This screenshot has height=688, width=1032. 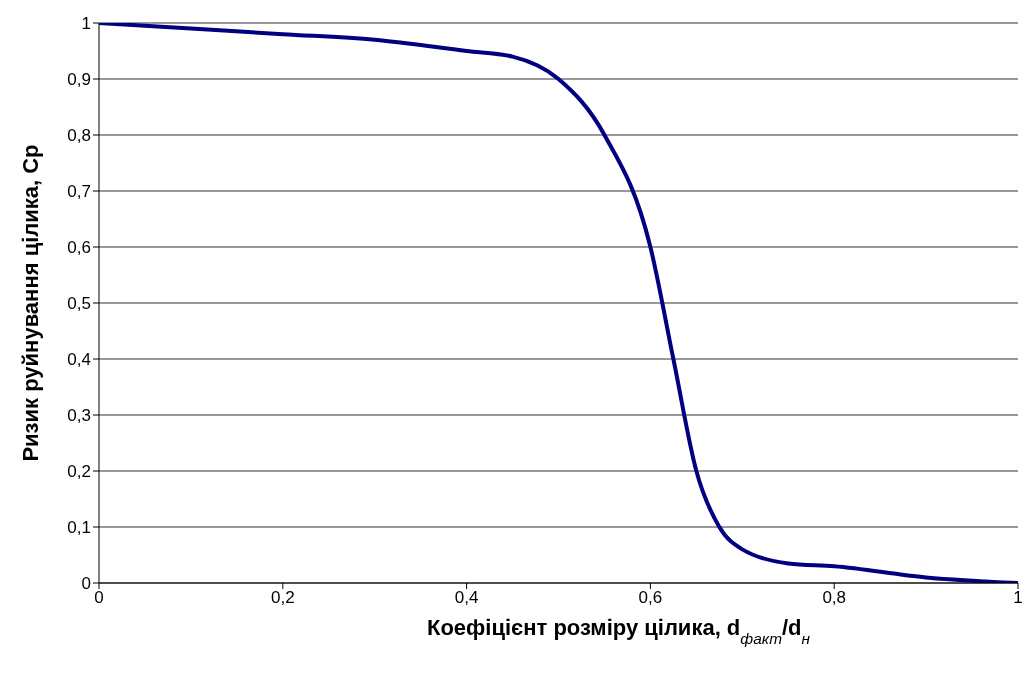 What do you see at coordinates (99, 598) in the screenshot?
I see `x-tick-label: 0` at bounding box center [99, 598].